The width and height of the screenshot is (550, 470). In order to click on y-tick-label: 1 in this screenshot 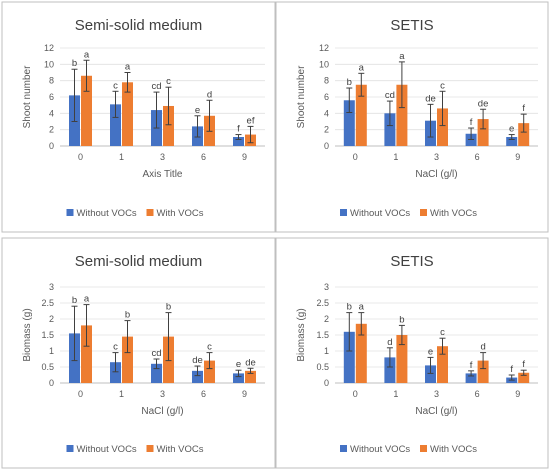, I will do `click(51, 351)`.